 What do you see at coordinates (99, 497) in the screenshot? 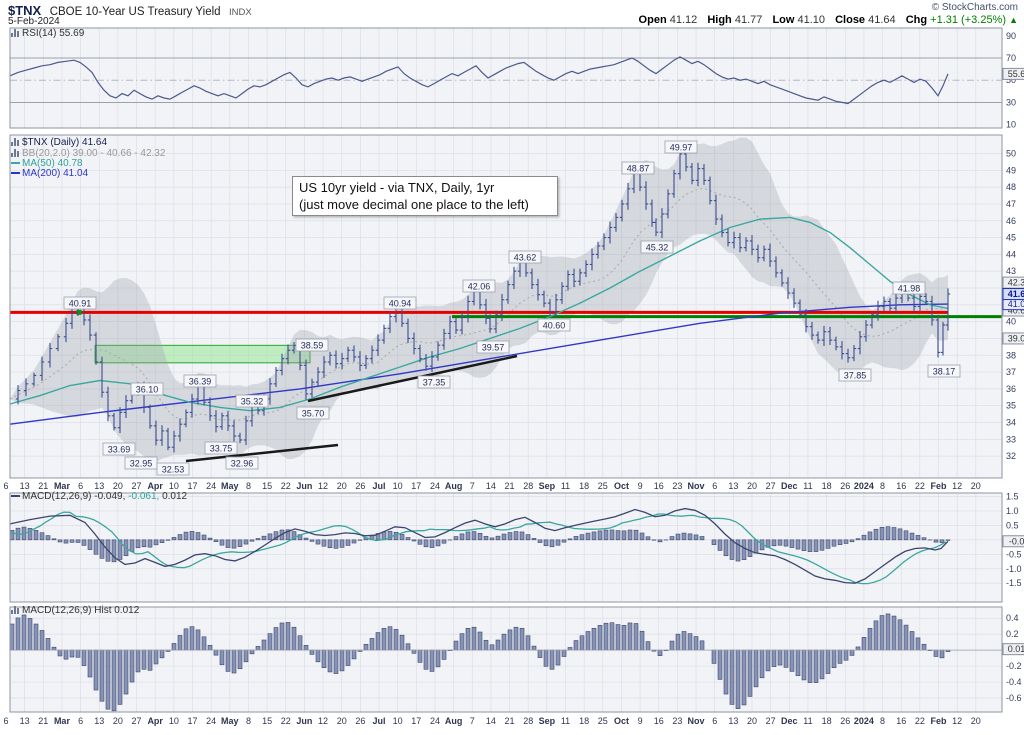
I see `macd-legend: MACD(12,26,9) -0.049, -0.061, 0.012` at bounding box center [99, 497].